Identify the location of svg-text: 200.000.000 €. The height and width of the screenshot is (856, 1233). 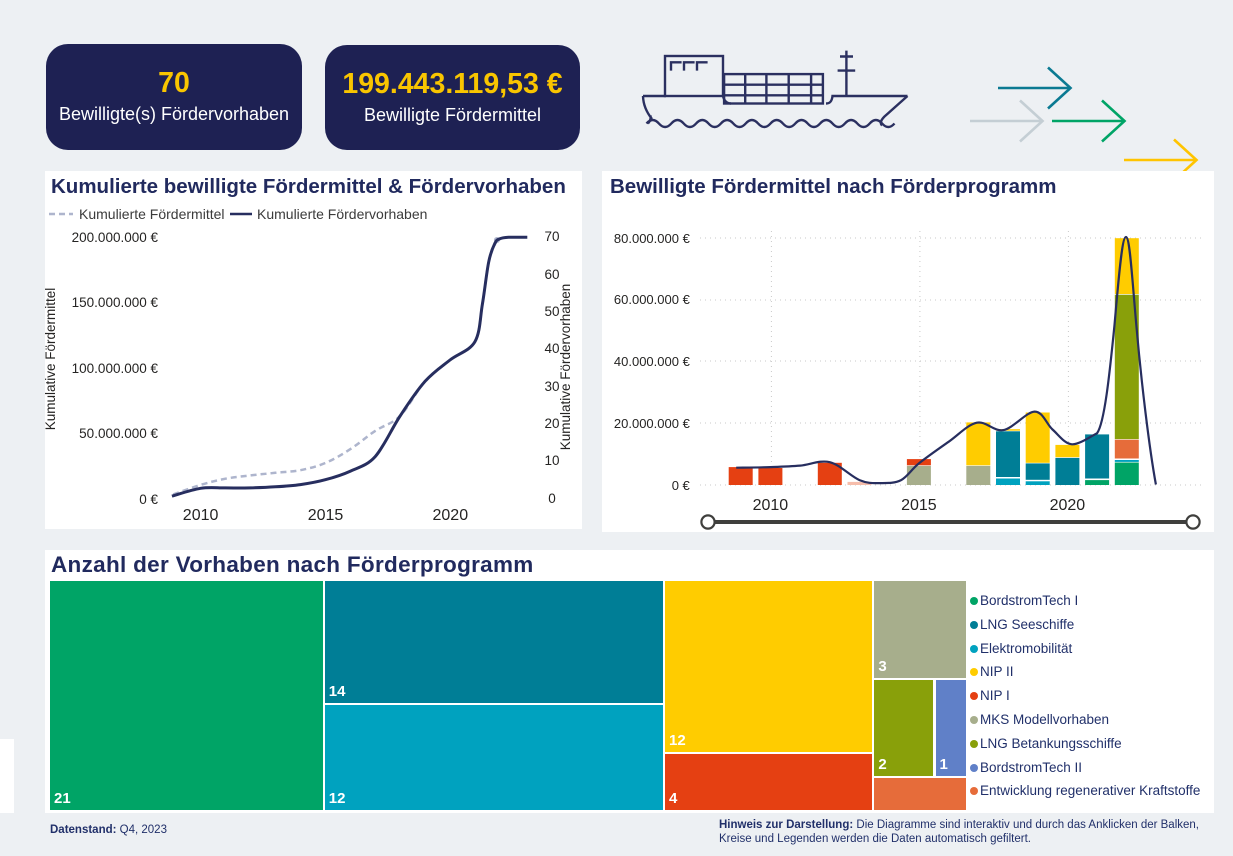
(115, 237).